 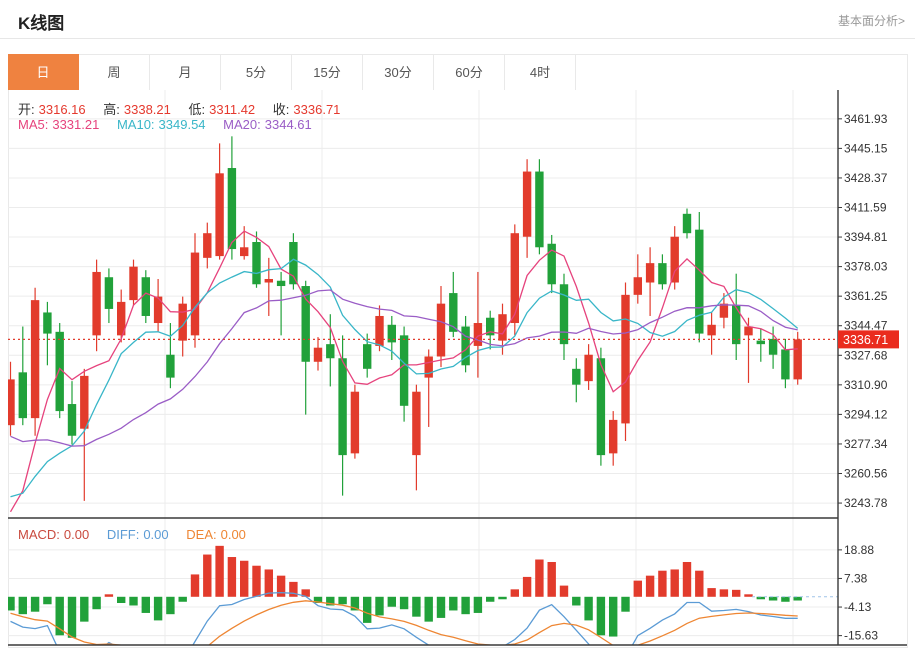 What do you see at coordinates (540, 72) in the screenshot?
I see `tab-4hour: 4时` at bounding box center [540, 72].